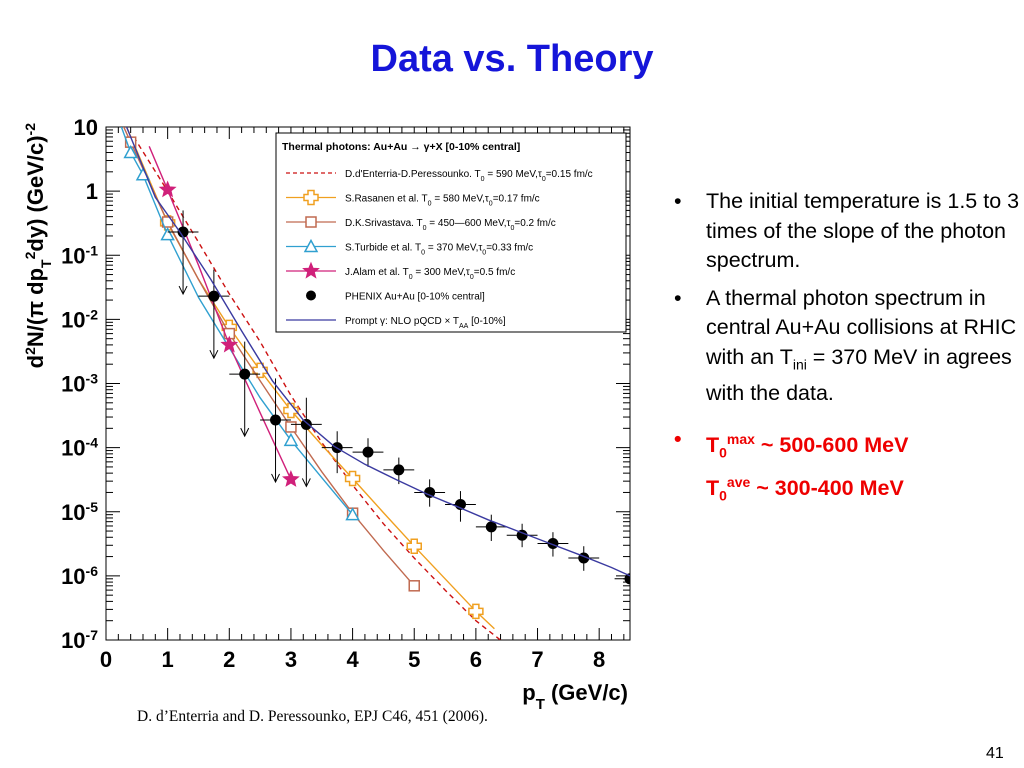 Image resolution: width=1024 pixels, height=768 pixels. I want to click on tave-line: T0ave ~ 300-400 MeV, so click(863, 489).